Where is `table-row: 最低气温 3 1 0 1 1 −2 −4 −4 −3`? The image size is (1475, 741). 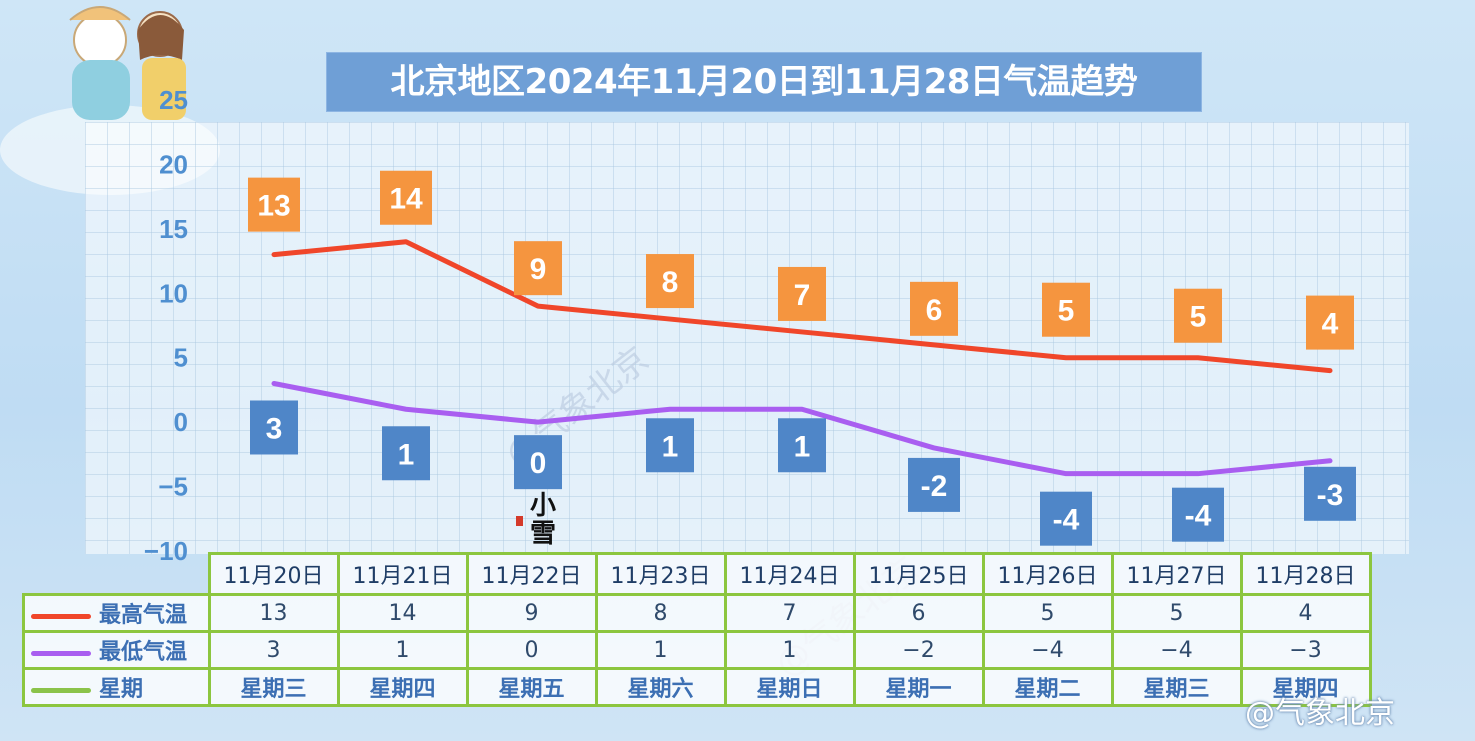
table-row: 最低气温 3 1 0 1 1 −2 −4 −4 −3 is located at coordinates (697, 650).